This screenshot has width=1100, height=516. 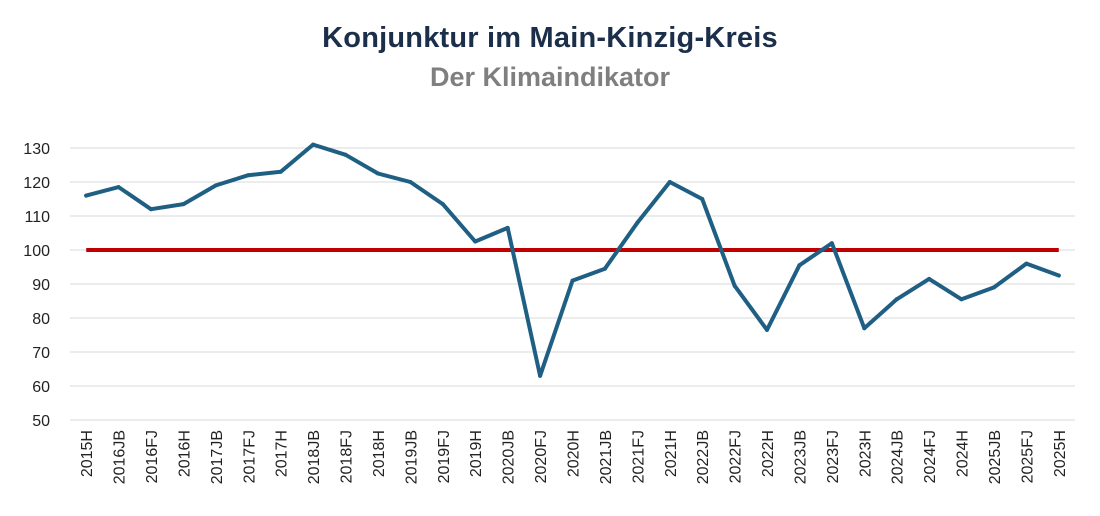 What do you see at coordinates (898, 457) in the screenshot?
I see `x-tick-label: 2024JB` at bounding box center [898, 457].